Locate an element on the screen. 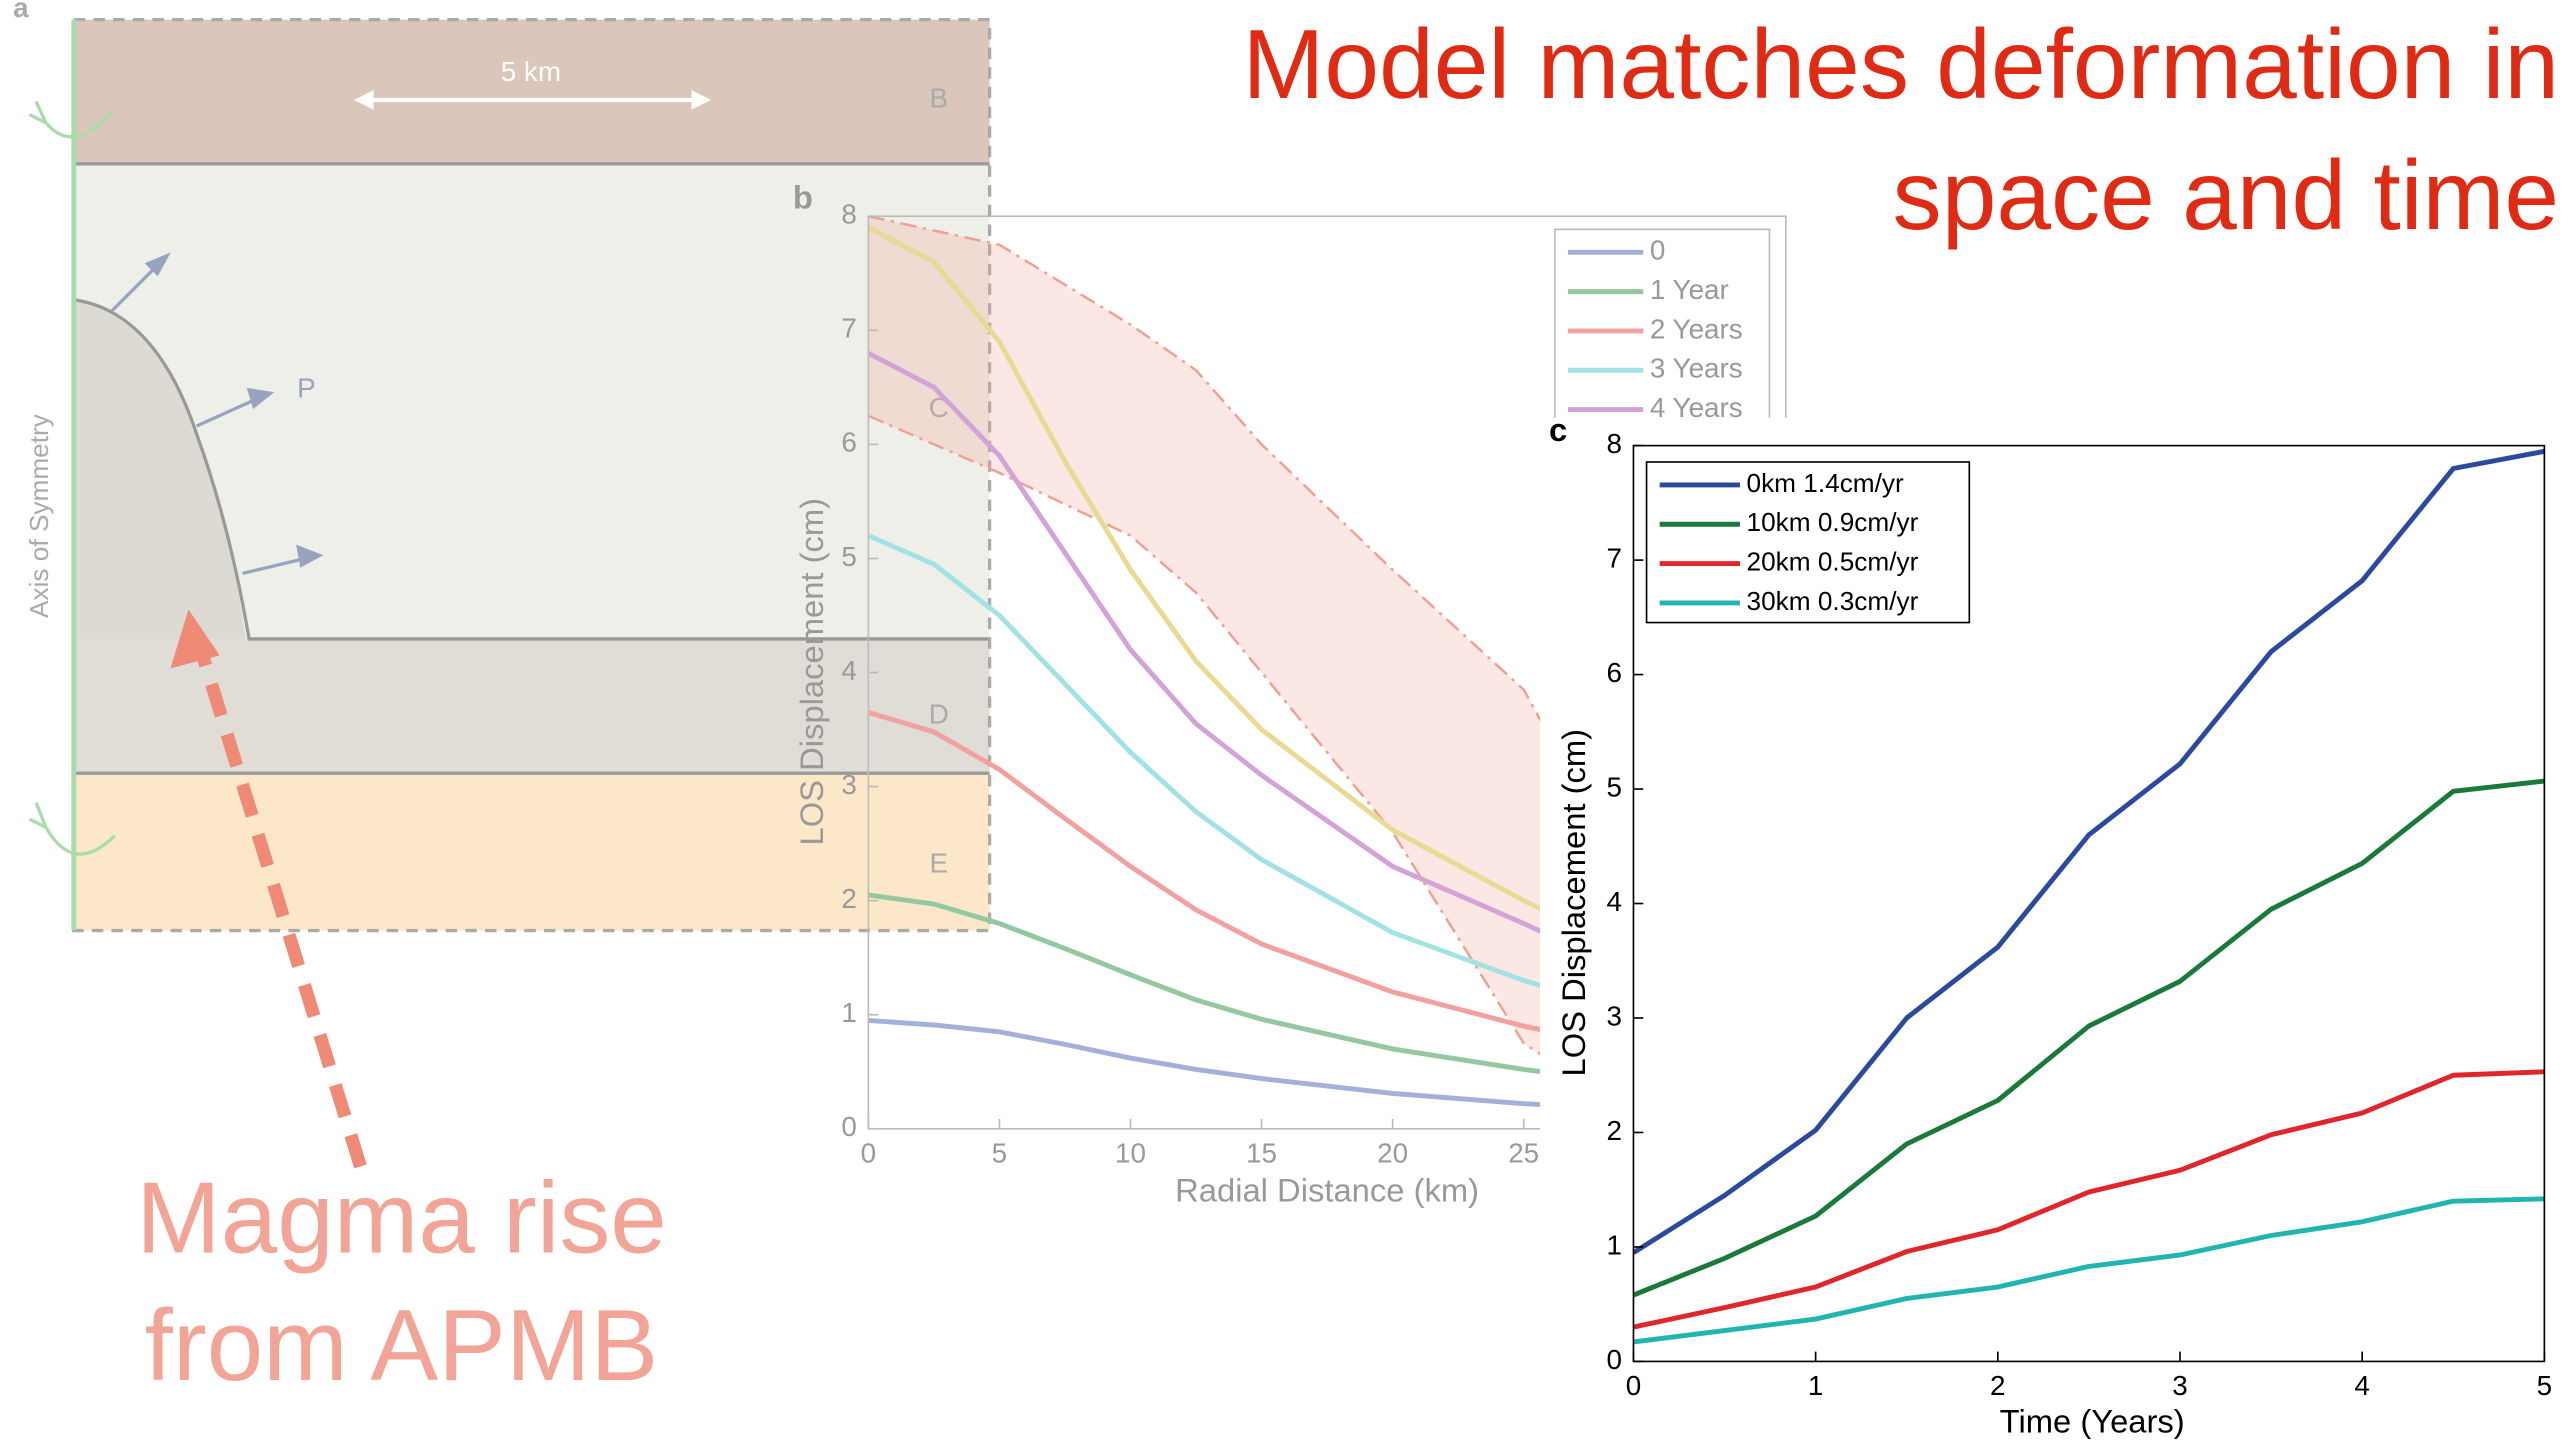 This screenshot has width=2569, height=1444. layer-label: D is located at coordinates (939, 713).